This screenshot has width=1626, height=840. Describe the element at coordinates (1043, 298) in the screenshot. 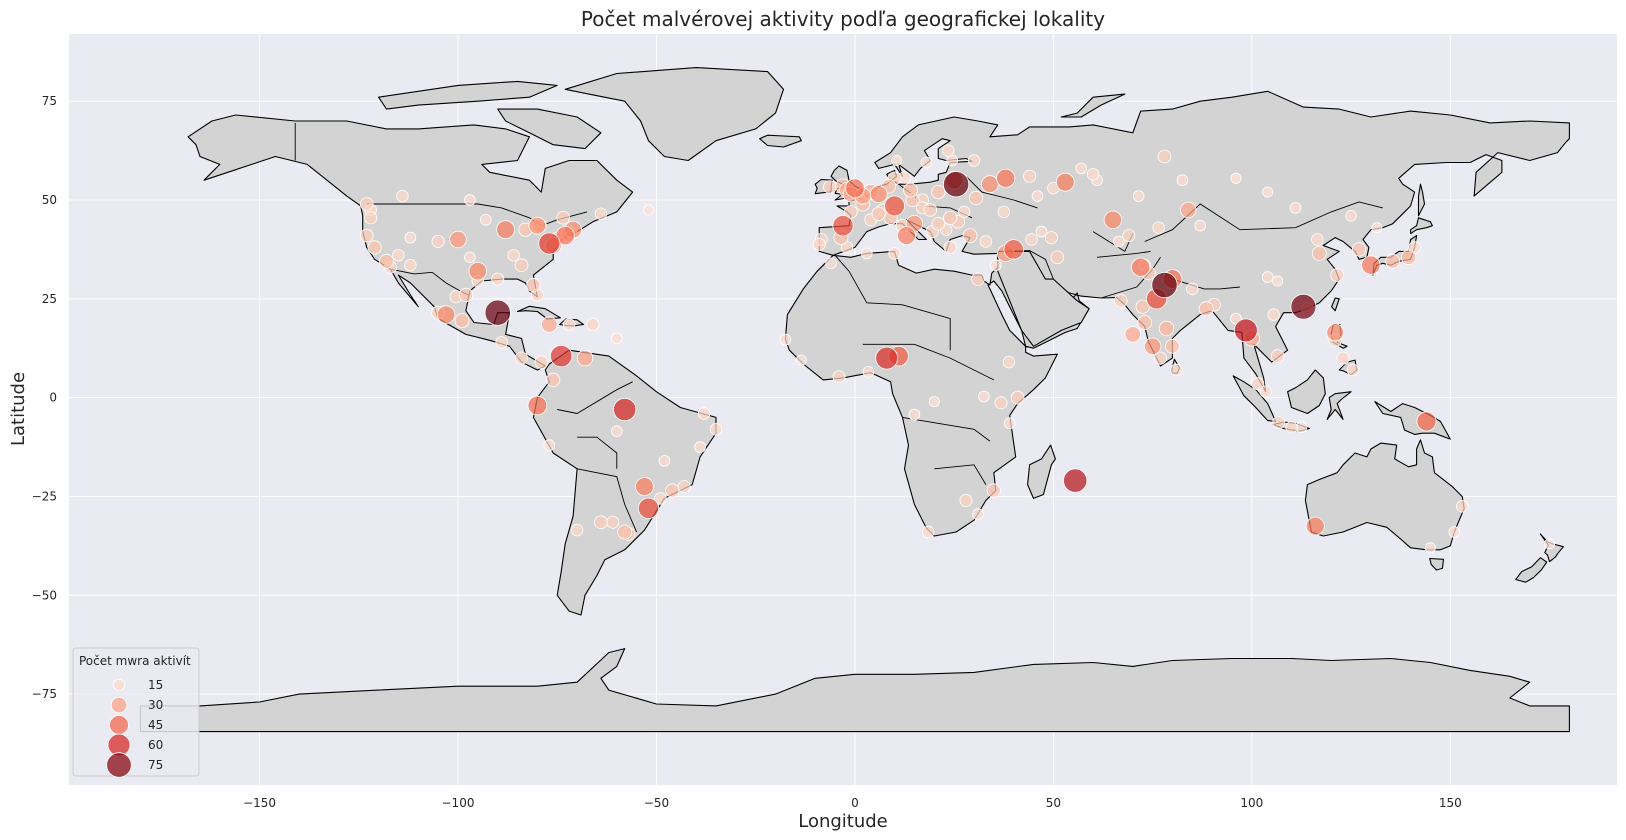

I see `land-arabia-and-south-asia-fill` at that location.